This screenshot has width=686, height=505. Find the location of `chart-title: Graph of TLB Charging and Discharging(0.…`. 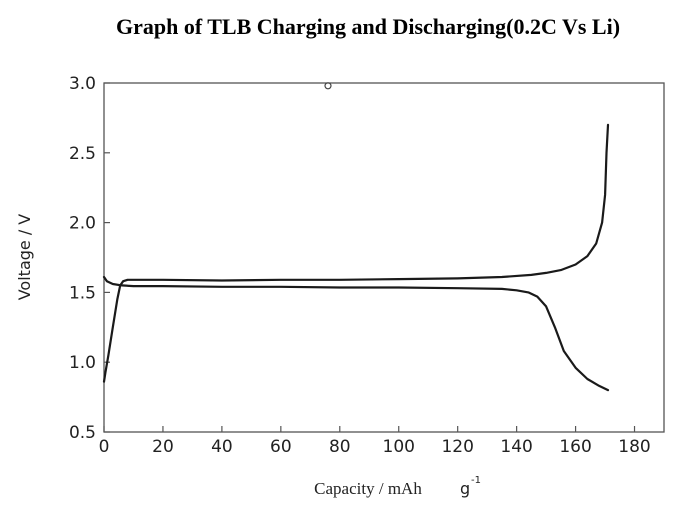

chart-title: Graph of TLB Charging and Discharging(0.… is located at coordinates (368, 26).